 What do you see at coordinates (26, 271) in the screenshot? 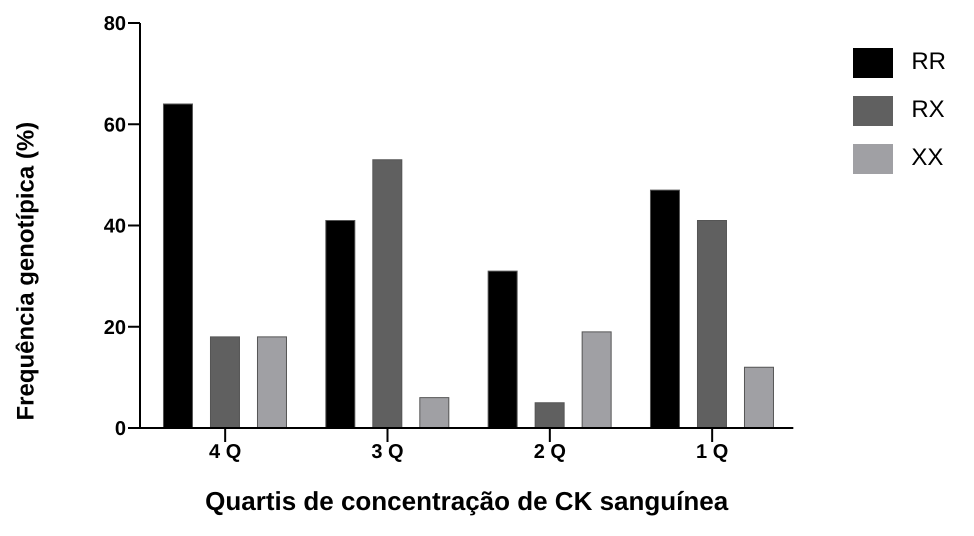
I see `y-axis-title: Frequência genotípica (%)` at bounding box center [26, 271].